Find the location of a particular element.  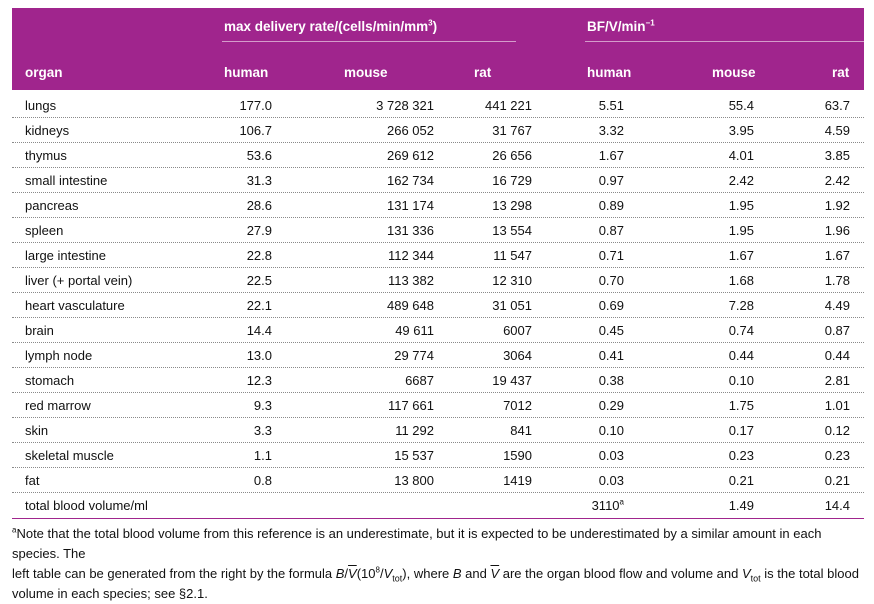

cell-rat-bf: 1.01 is located at coordinates (837, 405).